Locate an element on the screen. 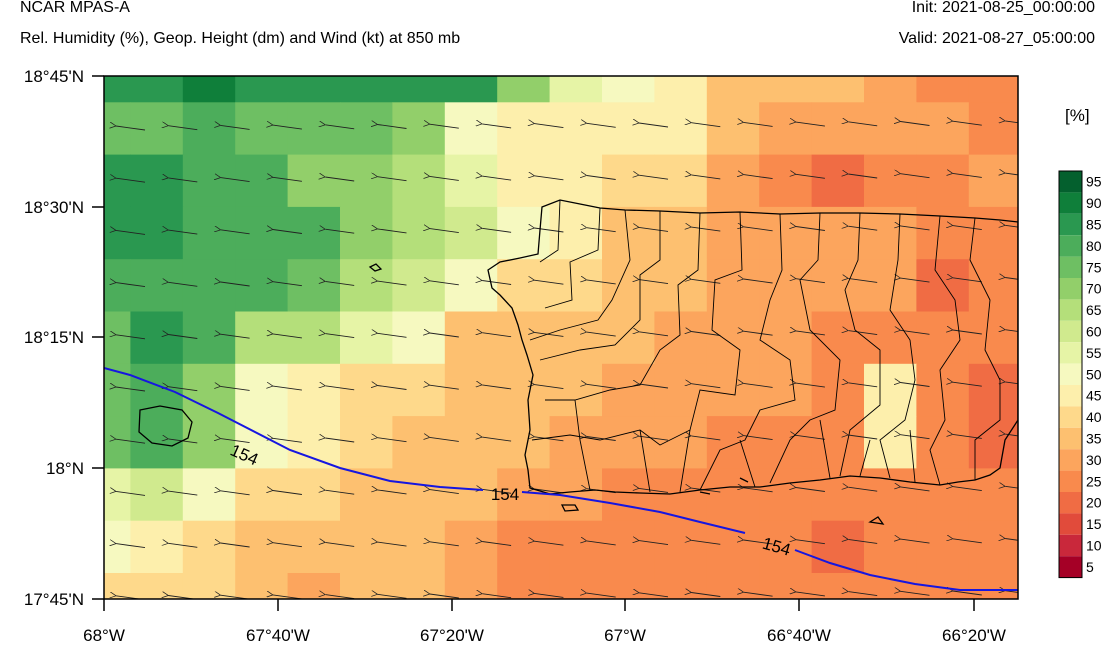 Image resolution: width=1107 pixels, height=647 pixels. lon-label: 67°20'W is located at coordinates (452, 635).